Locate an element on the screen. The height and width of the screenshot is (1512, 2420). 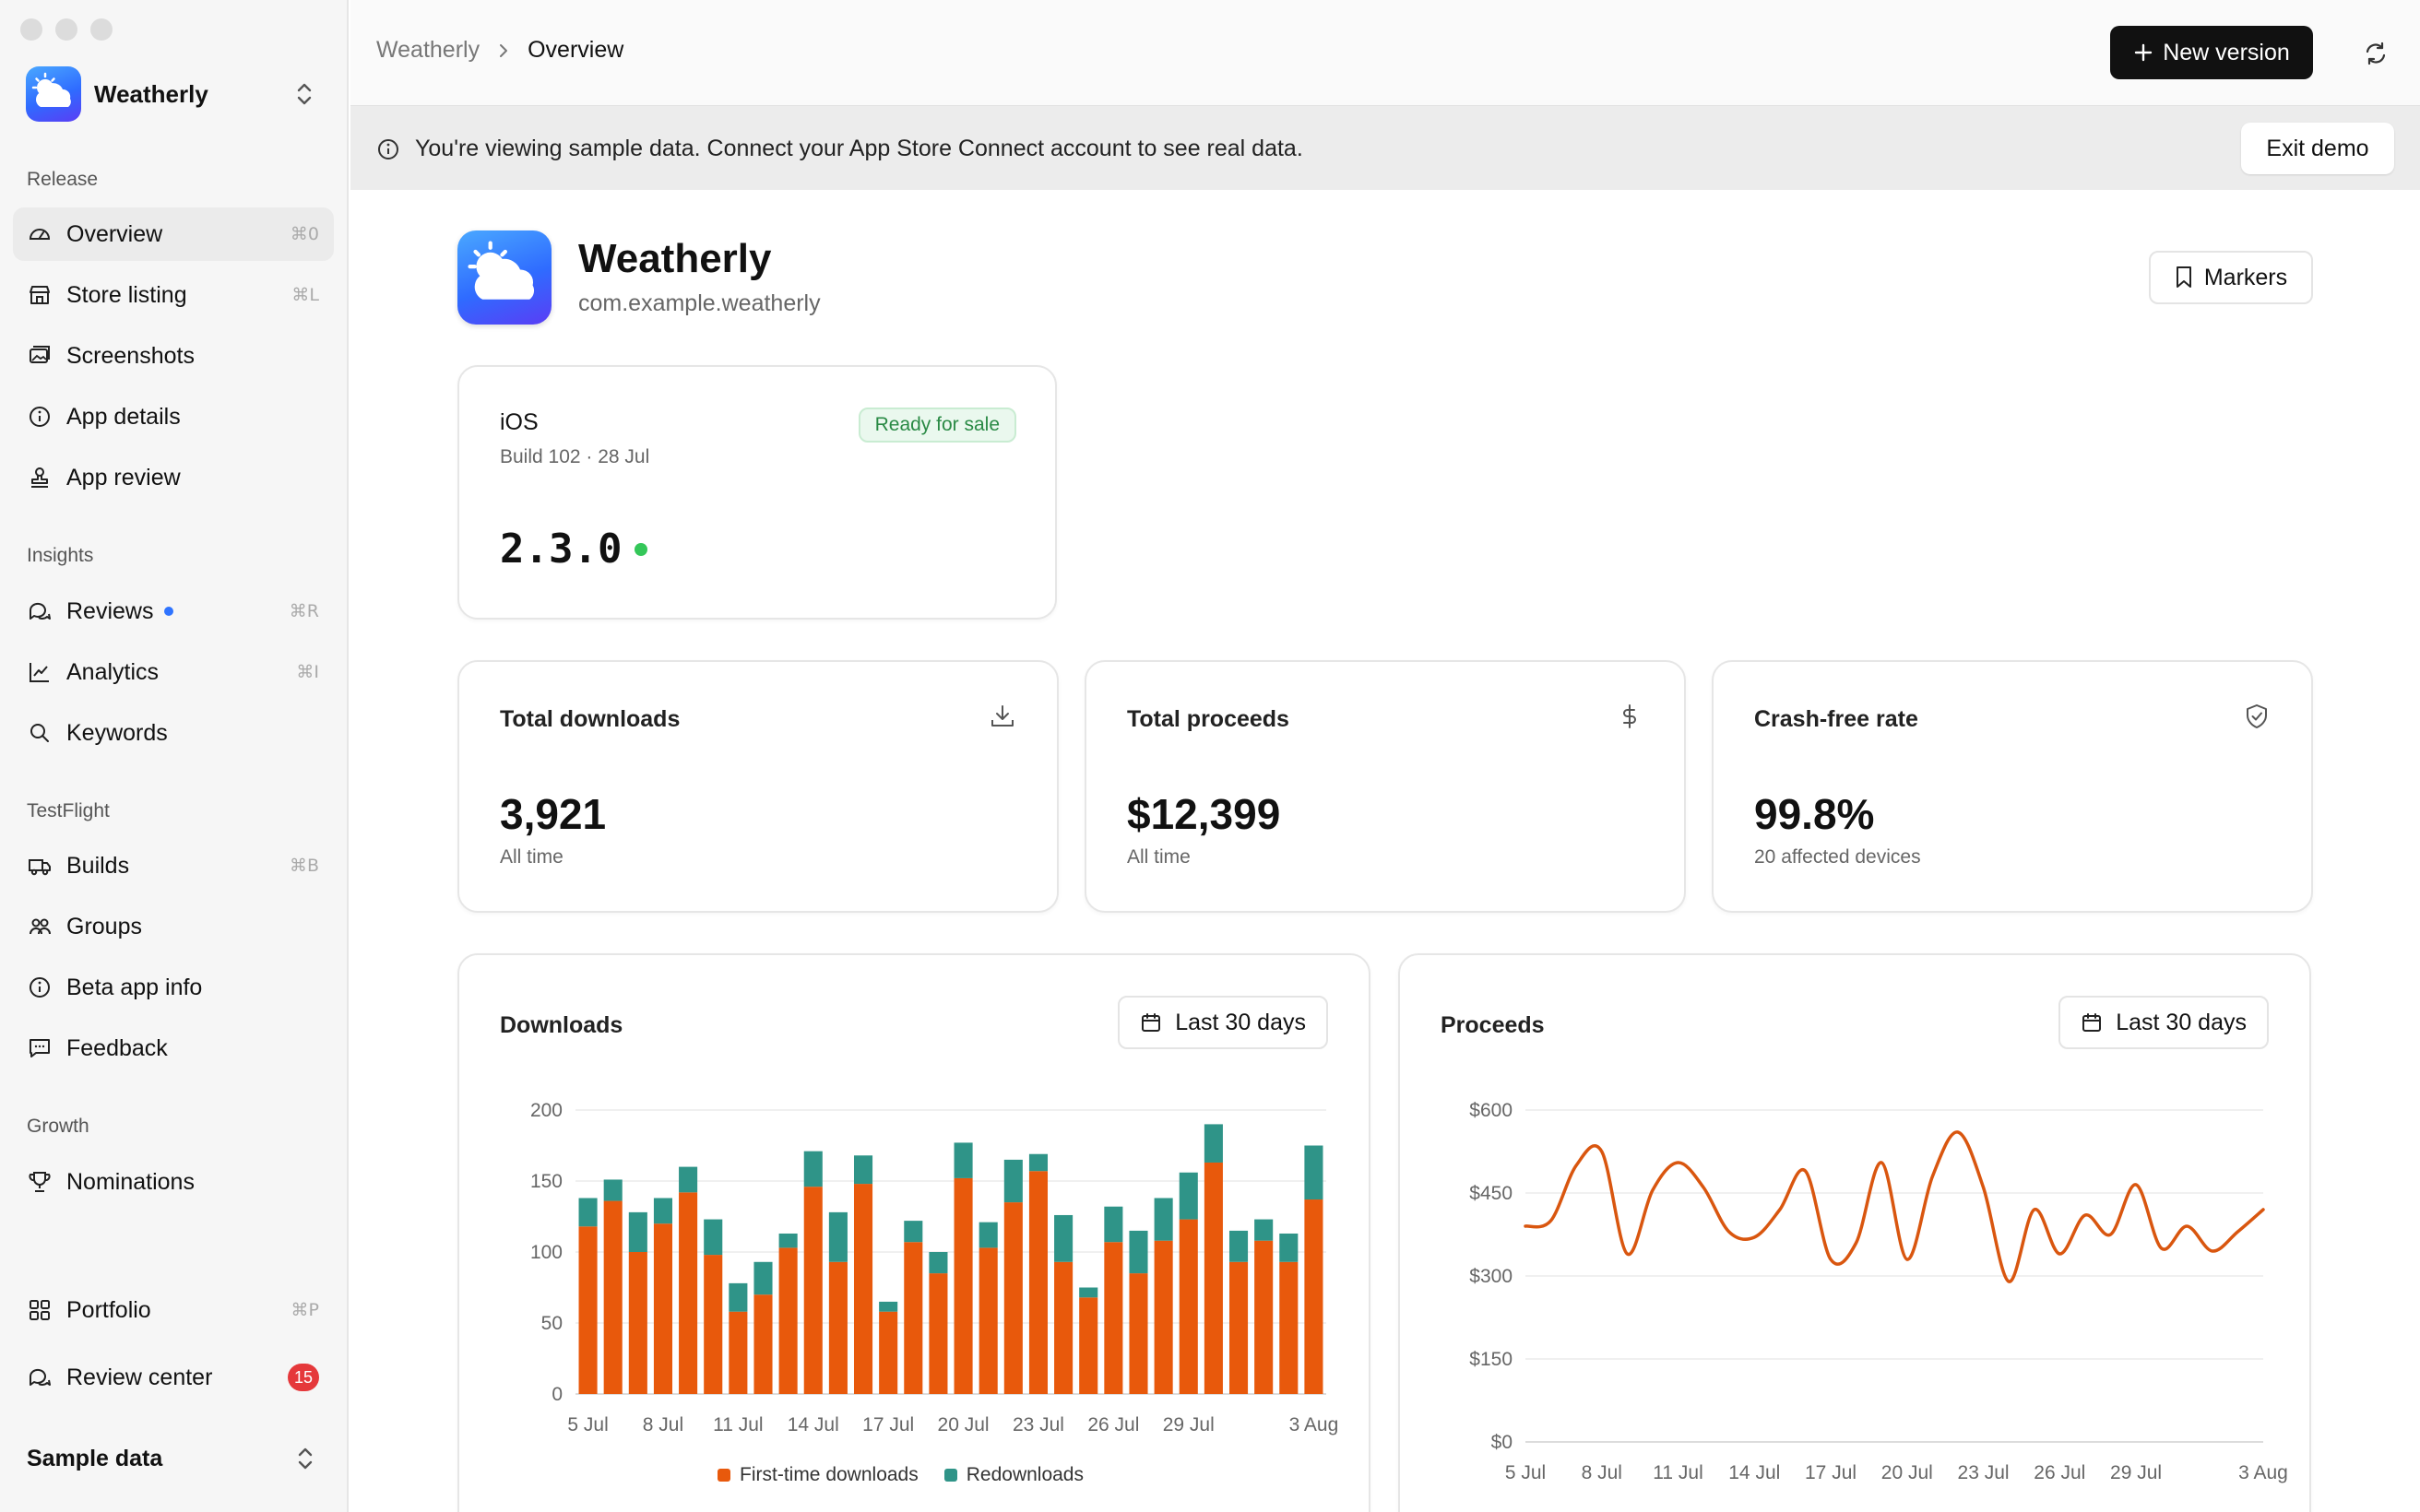
stat-title: Crash-free rate is located at coordinates (1836, 719).